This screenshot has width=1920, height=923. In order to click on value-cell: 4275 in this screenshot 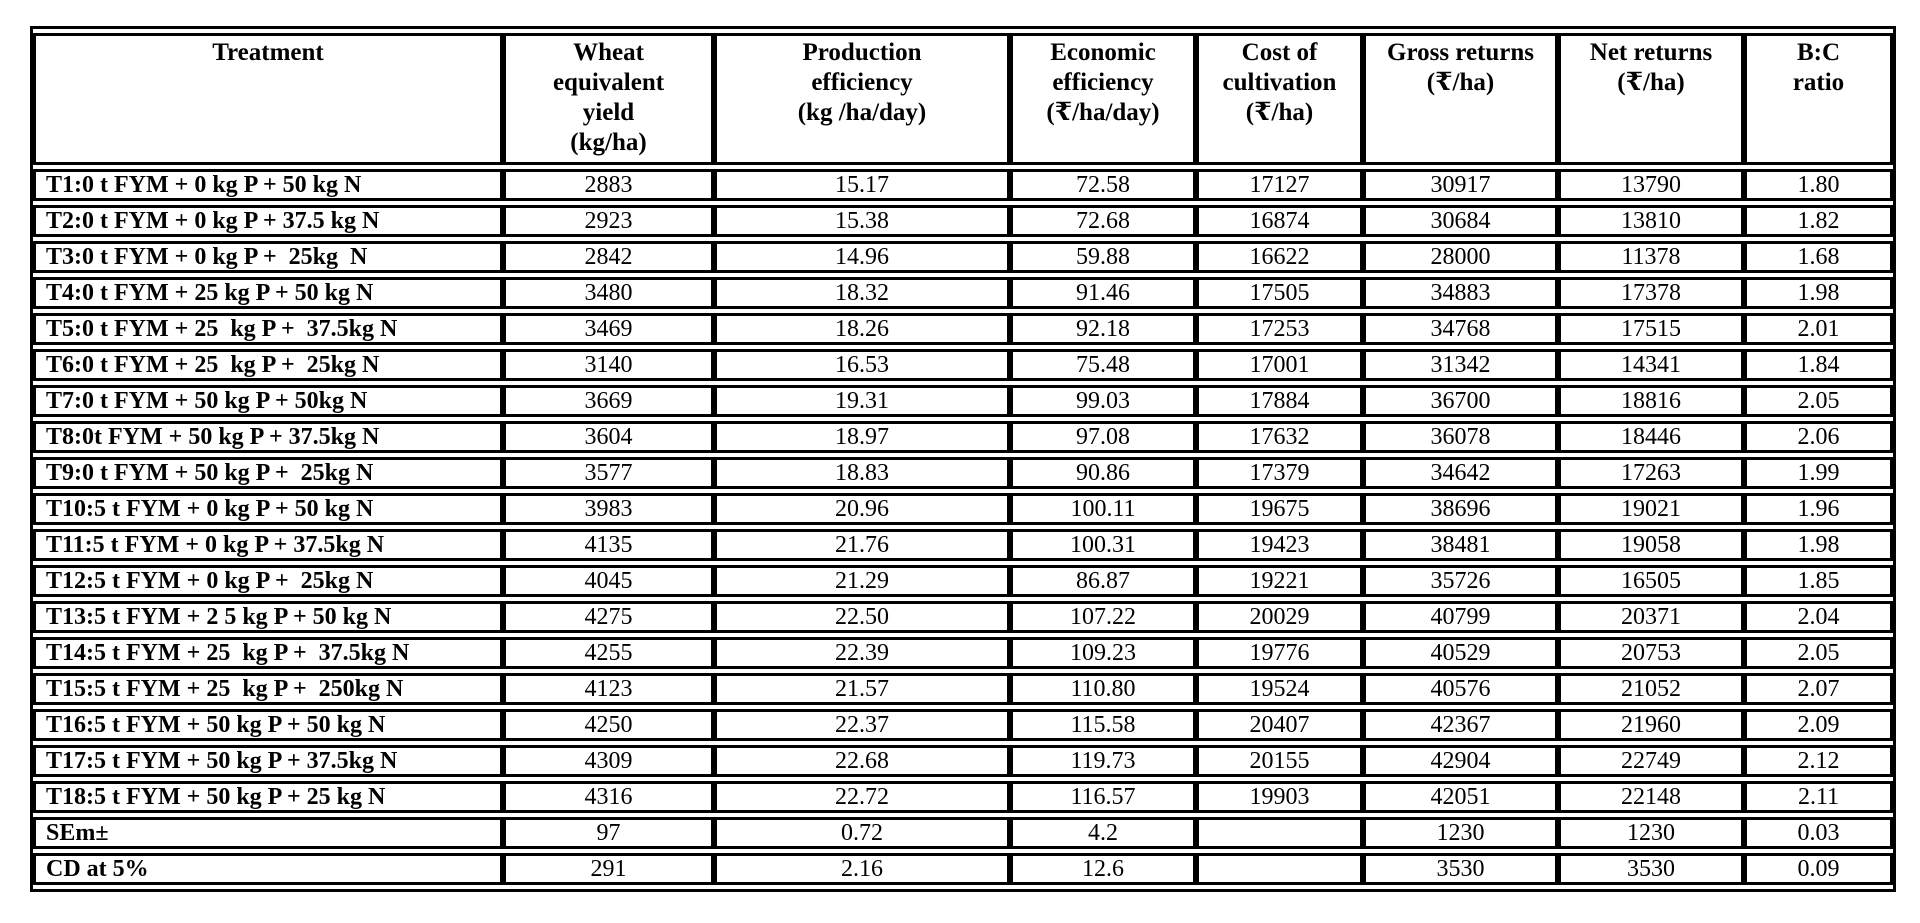, I will do `click(608, 617)`.